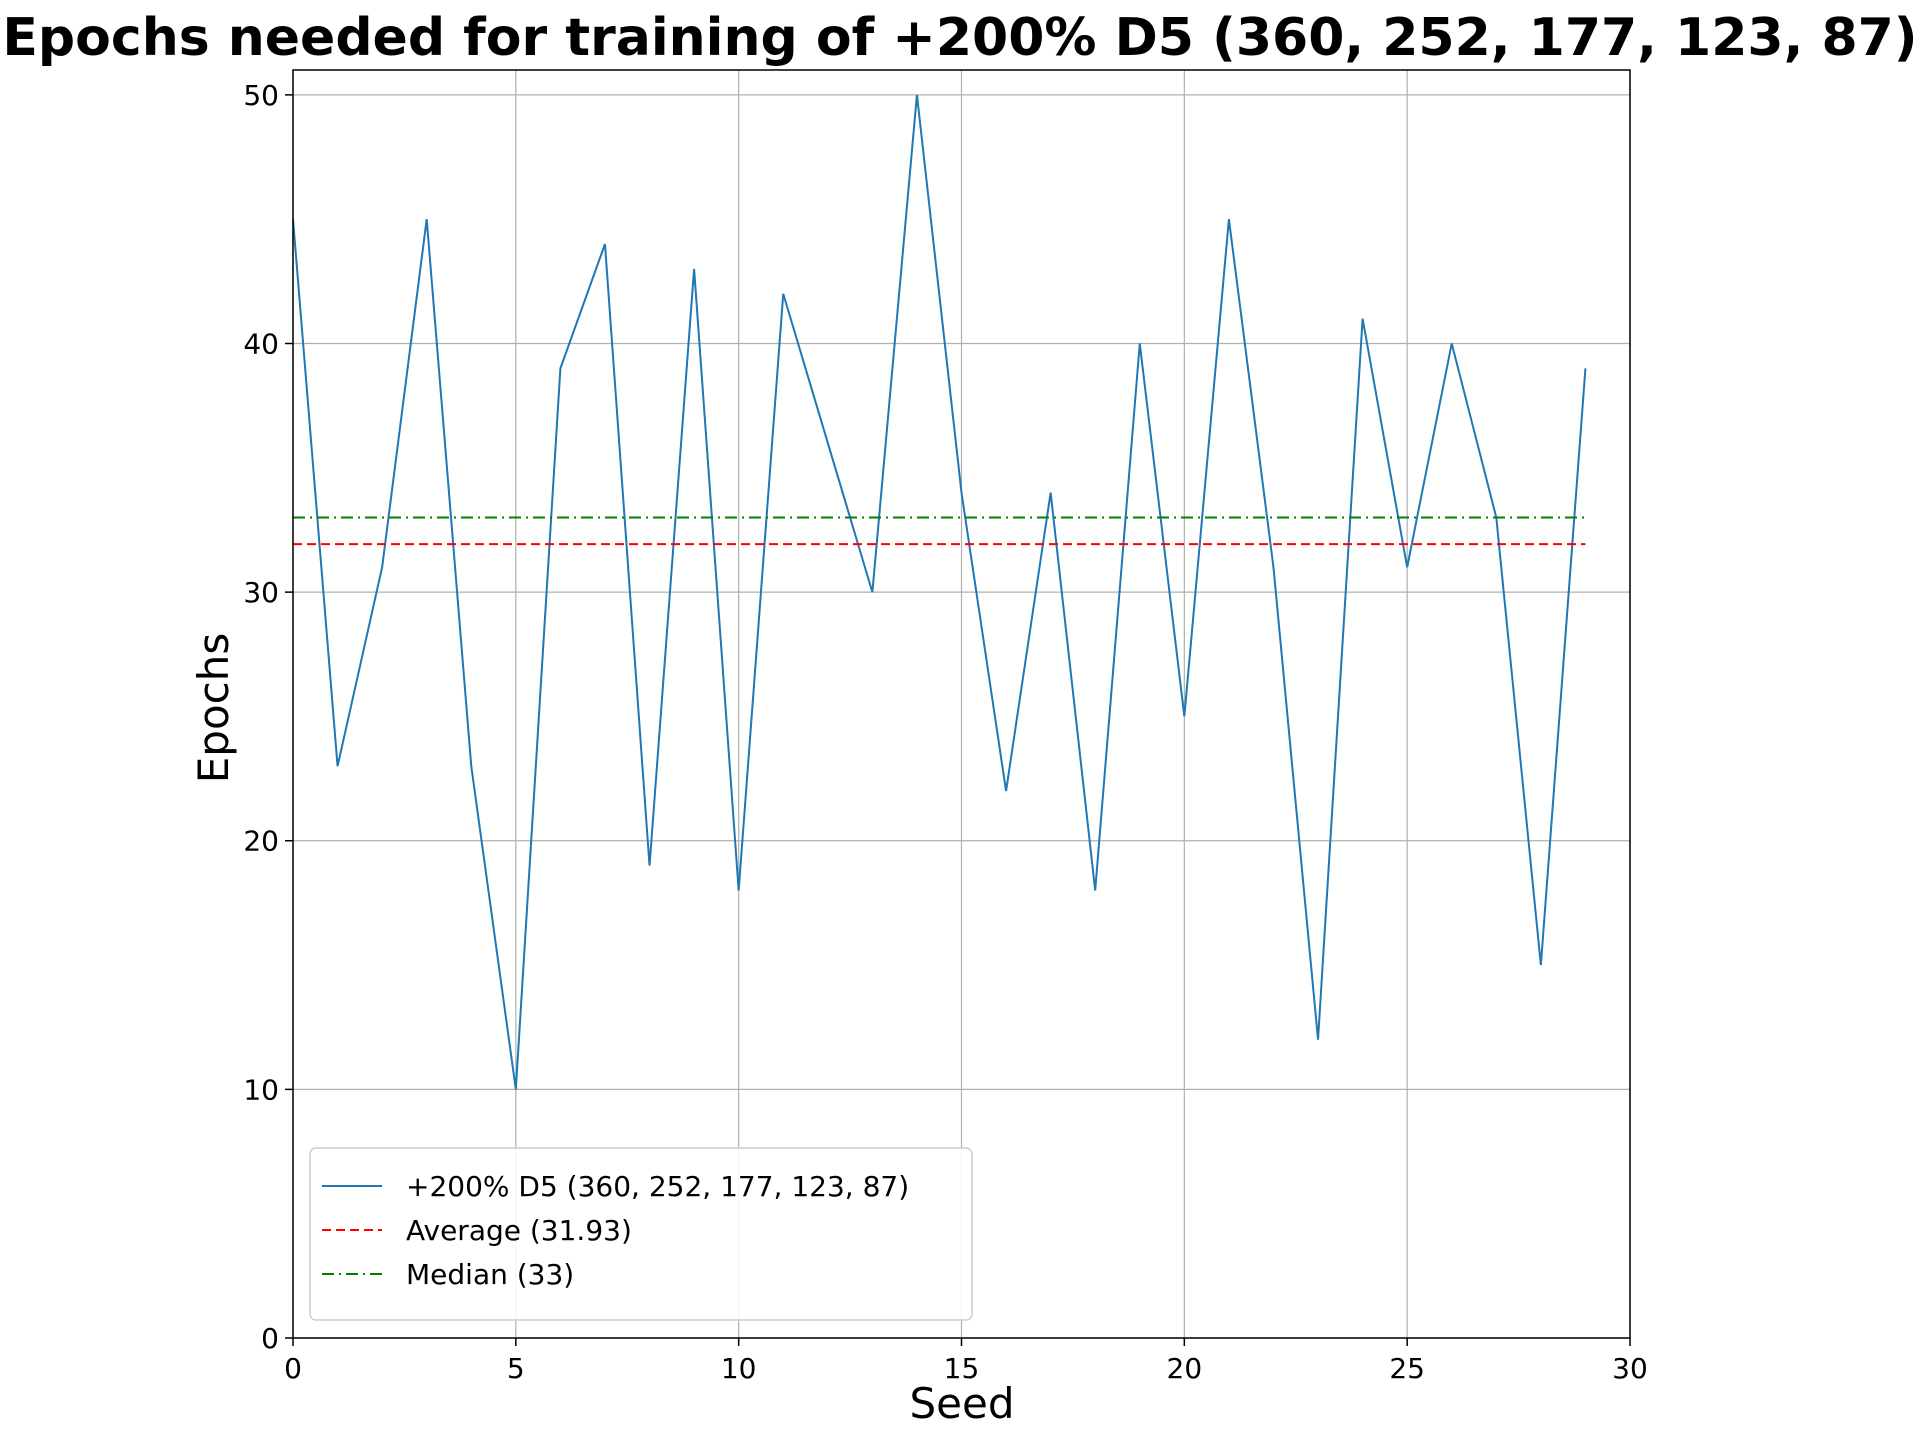 The height and width of the screenshot is (1440, 1920). What do you see at coordinates (962, 1368) in the screenshot?
I see `x-tick-label: 15` at bounding box center [962, 1368].